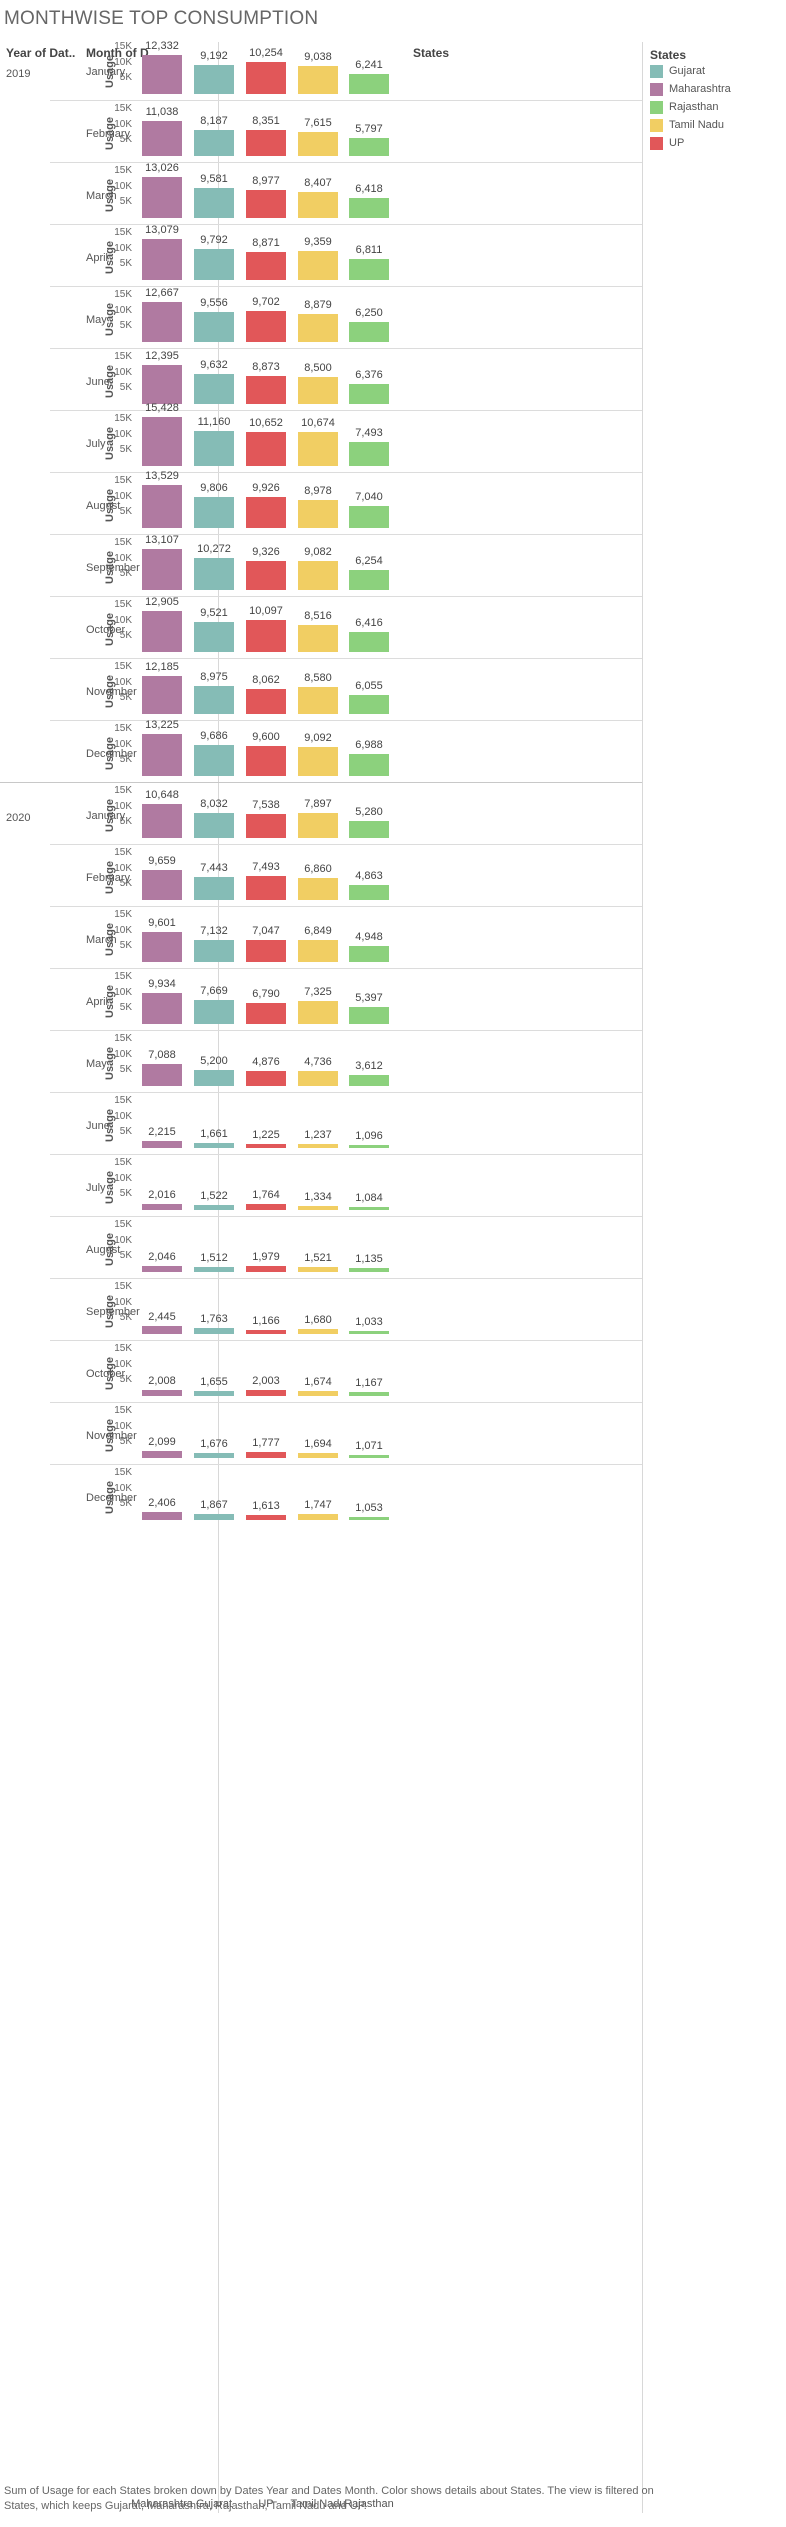 The width and height of the screenshot is (786, 2527). Describe the element at coordinates (677, 71) in the screenshot. I see `legend-item-gujarat: Gujarat` at that location.